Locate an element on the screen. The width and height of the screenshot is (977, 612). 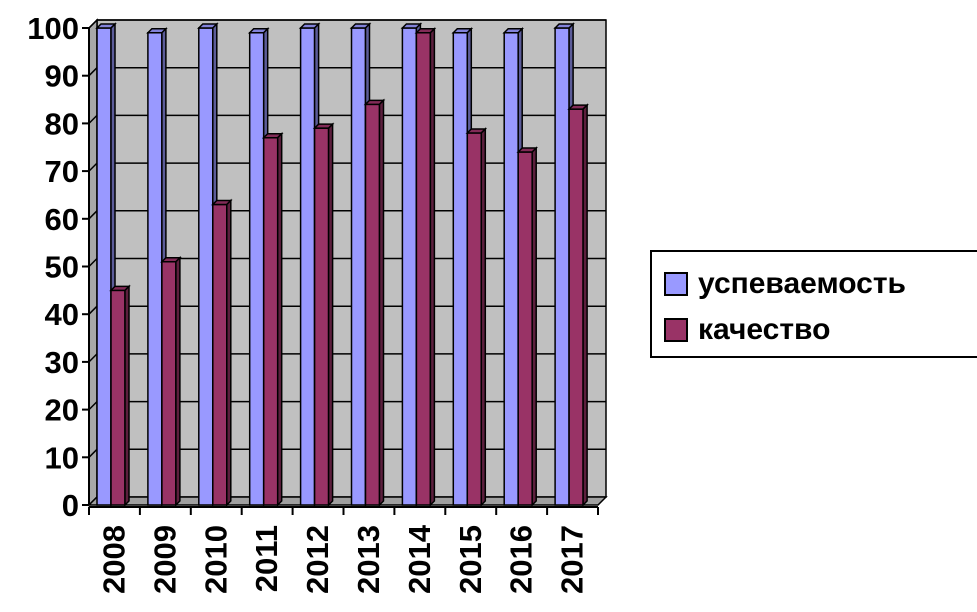
y-tick-label: 90 is located at coordinates (62, 76).